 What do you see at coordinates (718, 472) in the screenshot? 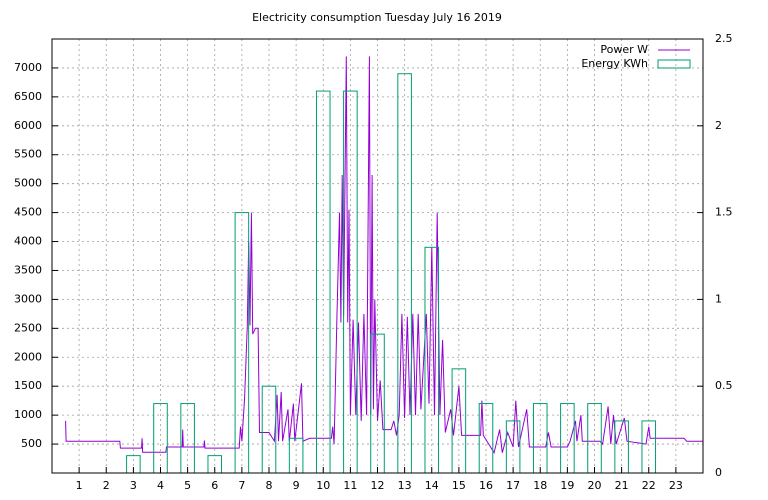
I see `y2-tick-label: 0` at bounding box center [718, 472].